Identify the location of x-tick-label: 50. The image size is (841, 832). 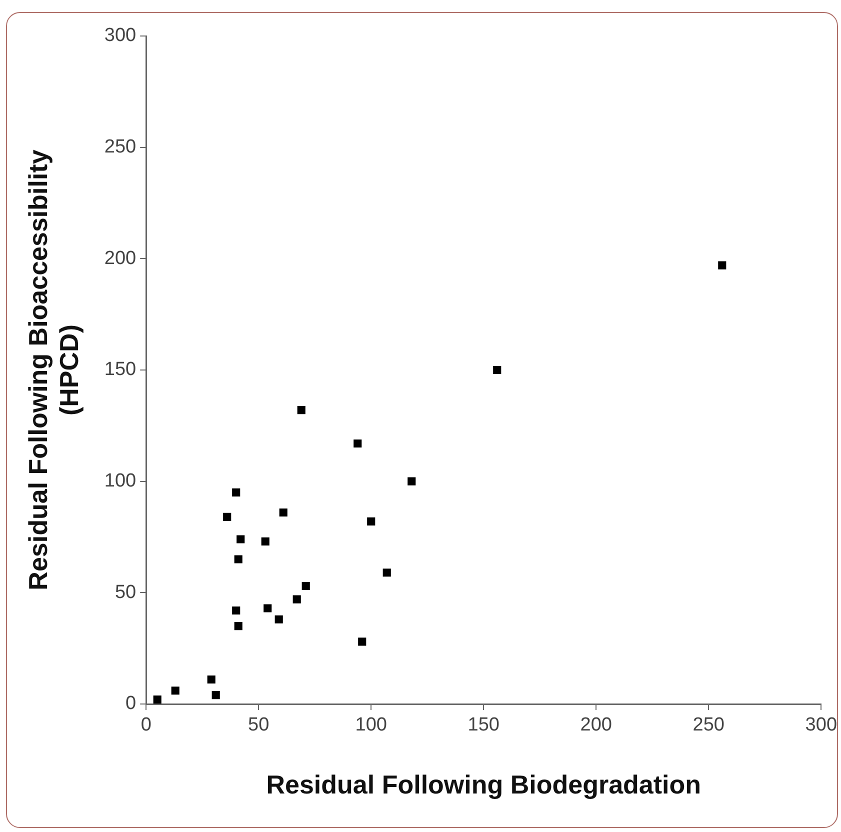
(259, 725).